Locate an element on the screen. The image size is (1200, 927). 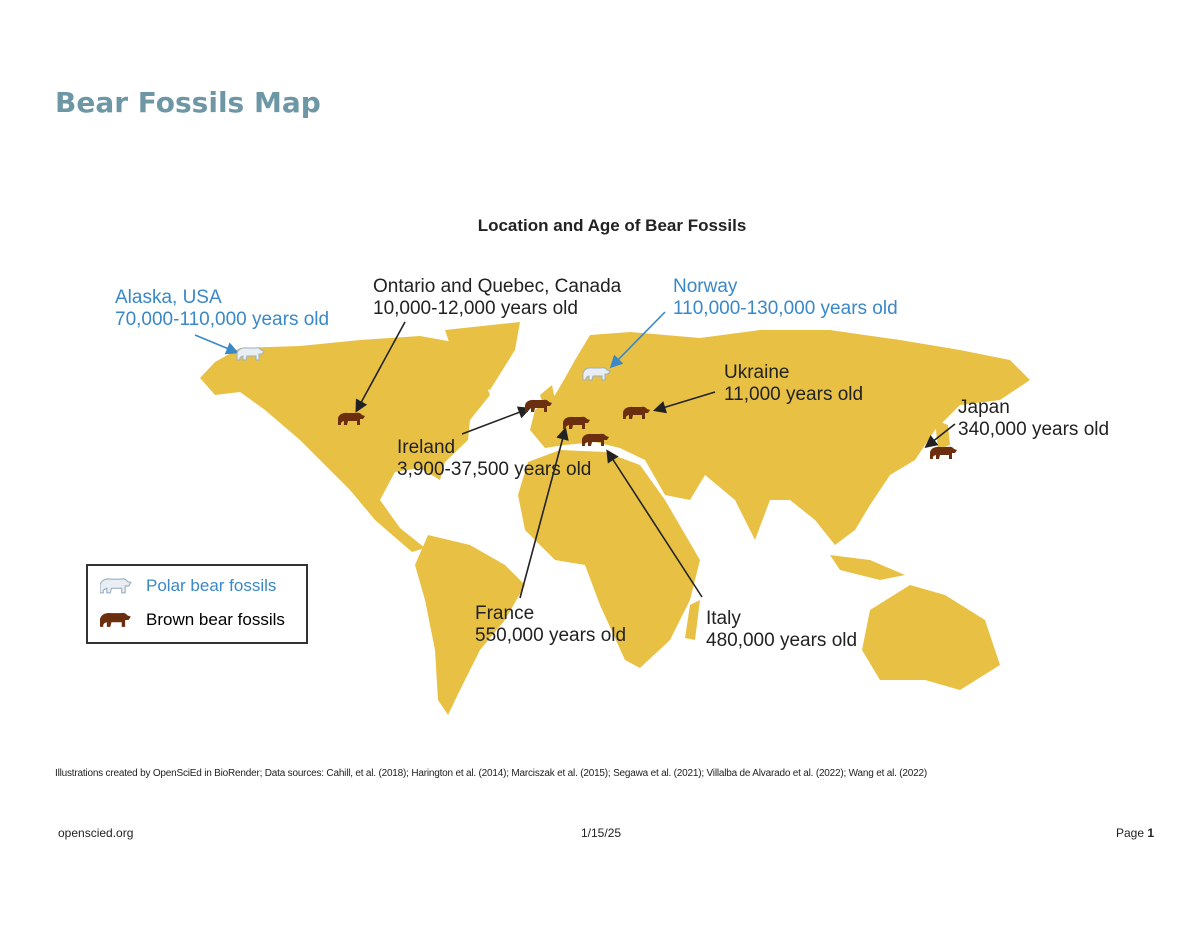
arrow-ireland is located at coordinates (496, 420).